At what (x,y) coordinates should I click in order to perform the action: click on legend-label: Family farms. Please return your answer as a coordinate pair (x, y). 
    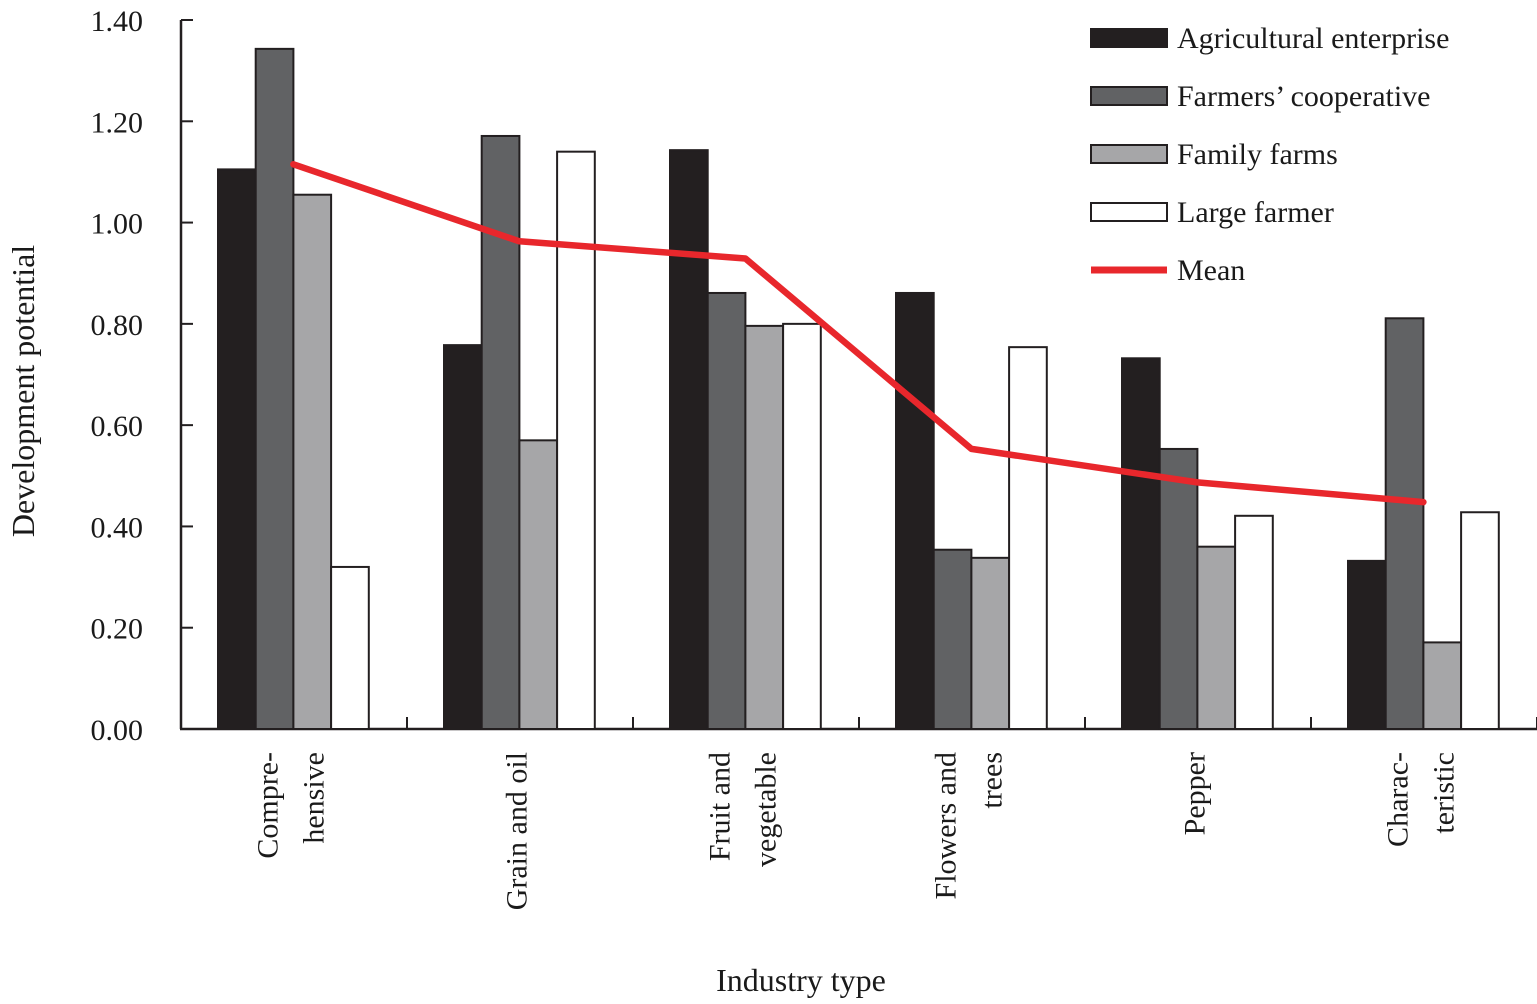
    Looking at the image, I should click on (1257, 154).